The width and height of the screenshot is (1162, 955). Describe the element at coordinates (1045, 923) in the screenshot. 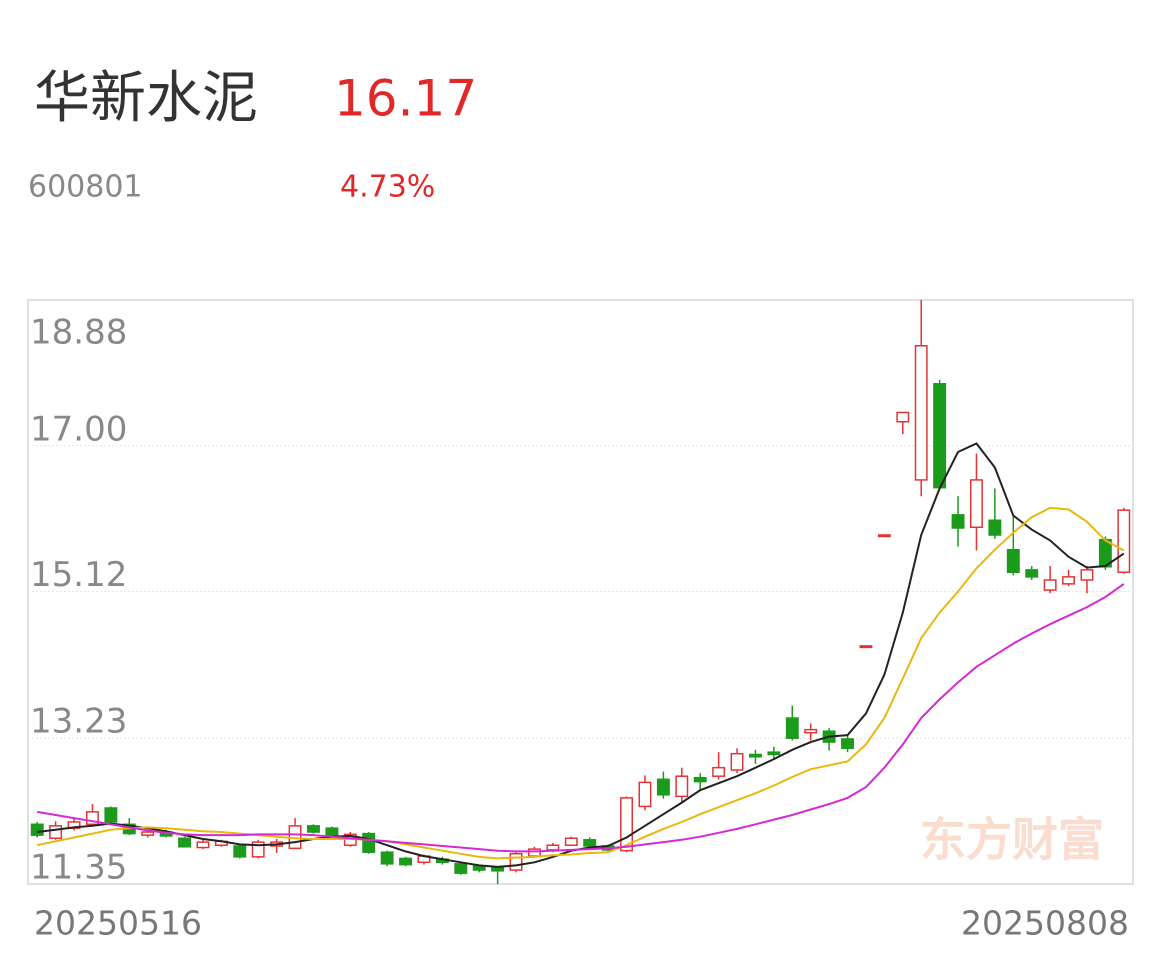

I see `x-tick-label: 20250808` at that location.